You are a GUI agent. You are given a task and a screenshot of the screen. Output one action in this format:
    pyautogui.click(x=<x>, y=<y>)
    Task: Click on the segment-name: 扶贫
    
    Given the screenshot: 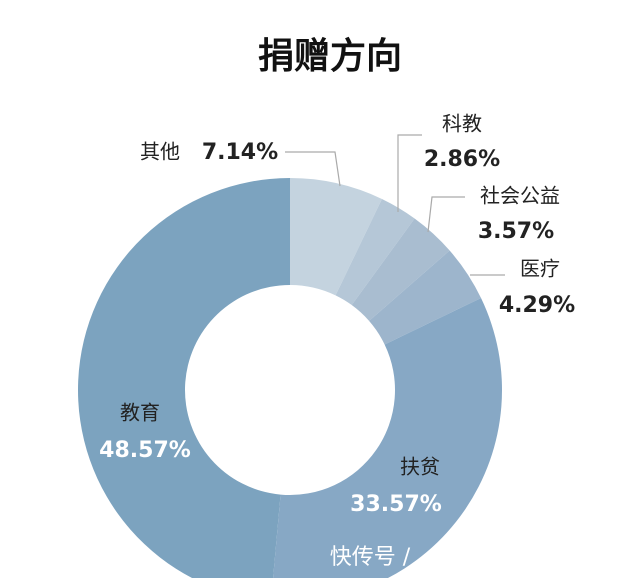 What is the action you would take?
    pyautogui.click(x=420, y=467)
    